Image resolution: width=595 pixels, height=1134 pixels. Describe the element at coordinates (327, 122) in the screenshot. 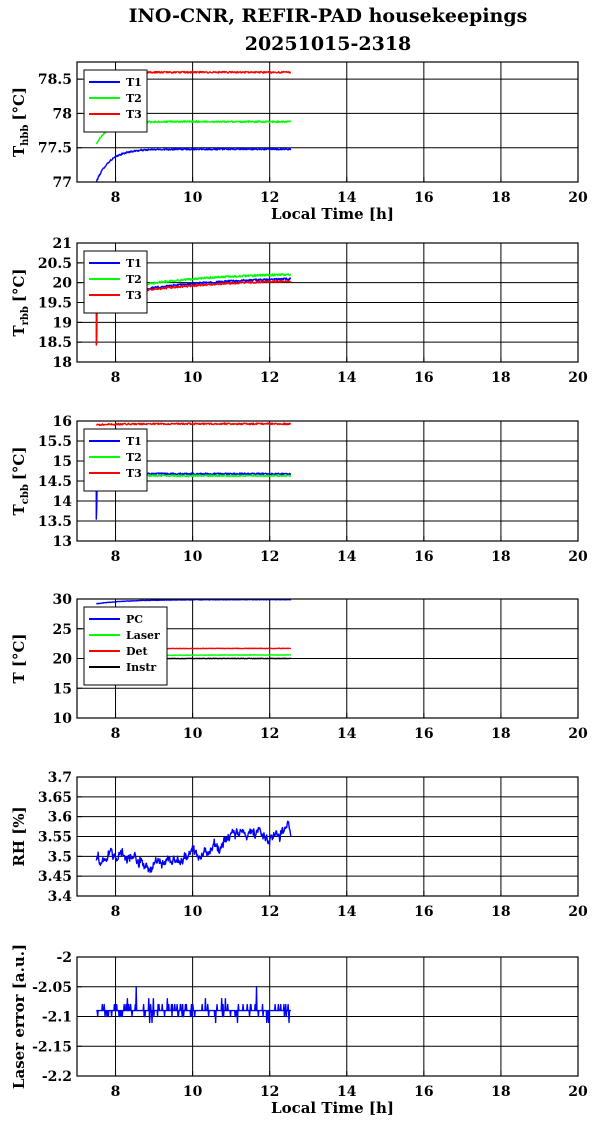

I see `plot-frame` at that location.